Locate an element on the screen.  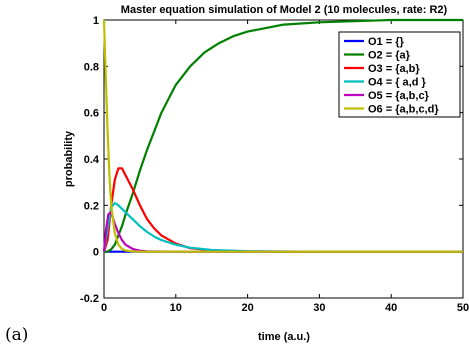
y-tick-label: 0.4 is located at coordinates (92, 160).